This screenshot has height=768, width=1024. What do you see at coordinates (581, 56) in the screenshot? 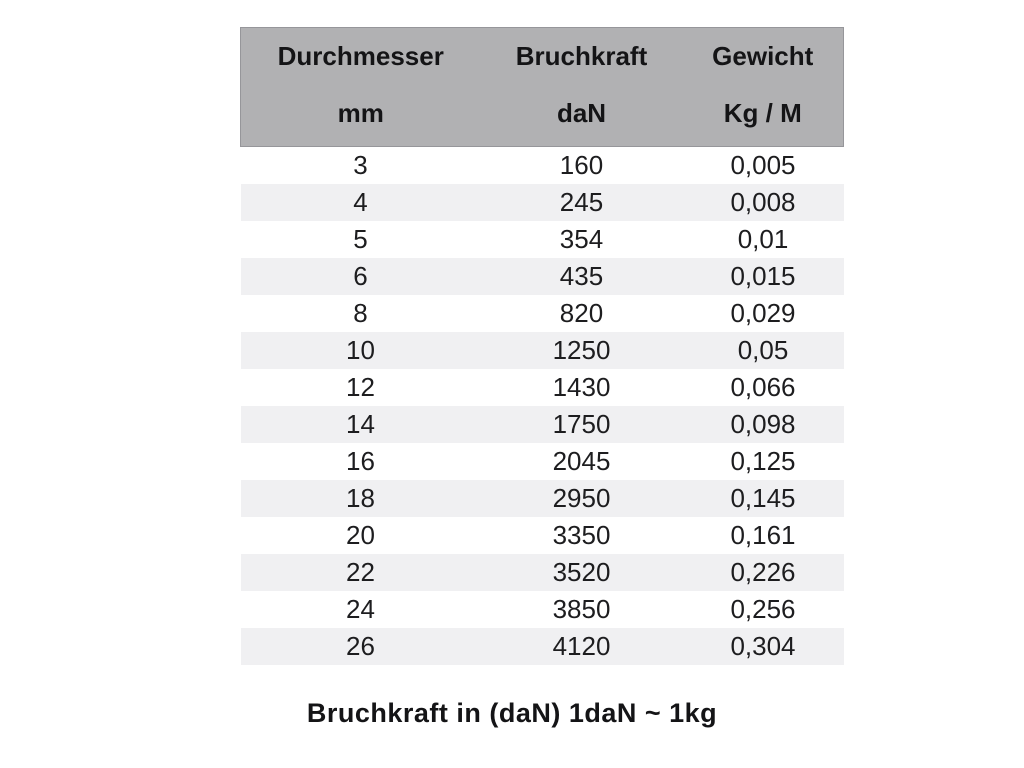
I see `column-header-bruchkraft: Bruchkraft` at bounding box center [581, 56].